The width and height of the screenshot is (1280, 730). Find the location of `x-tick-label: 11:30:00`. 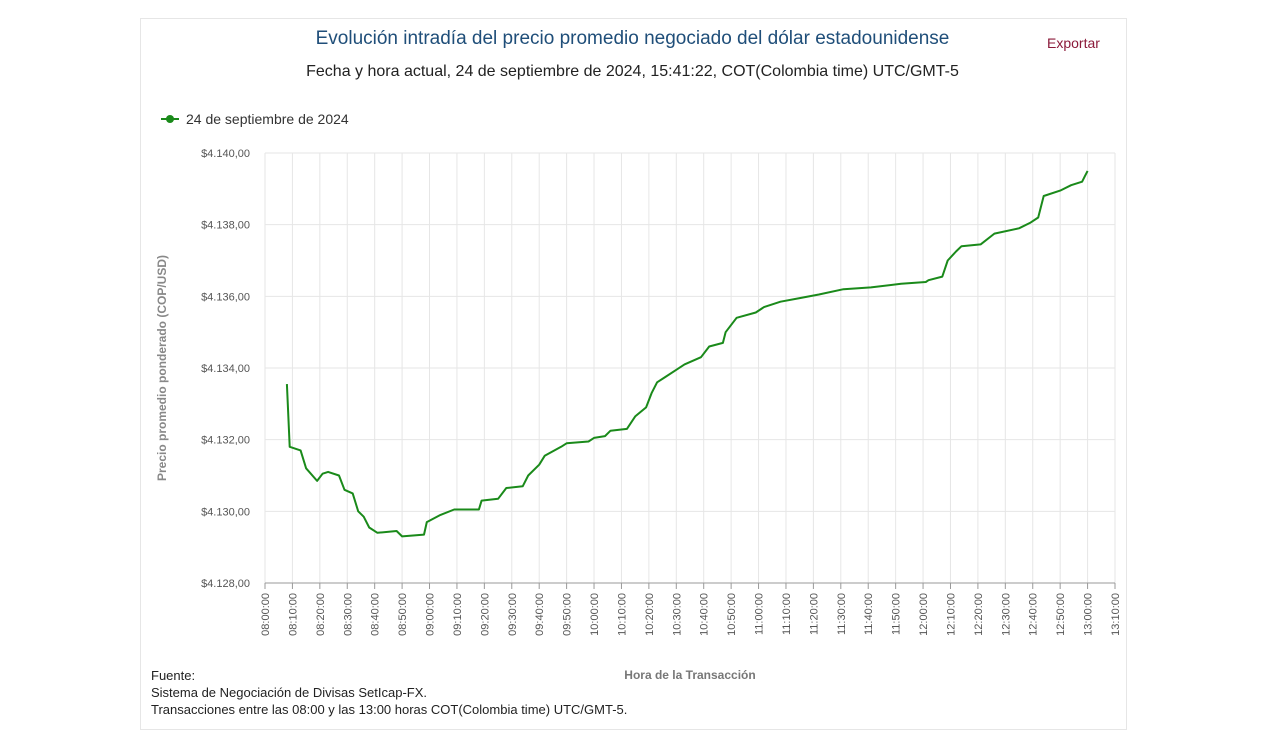

x-tick-label: 11:30:00 is located at coordinates (842, 614).